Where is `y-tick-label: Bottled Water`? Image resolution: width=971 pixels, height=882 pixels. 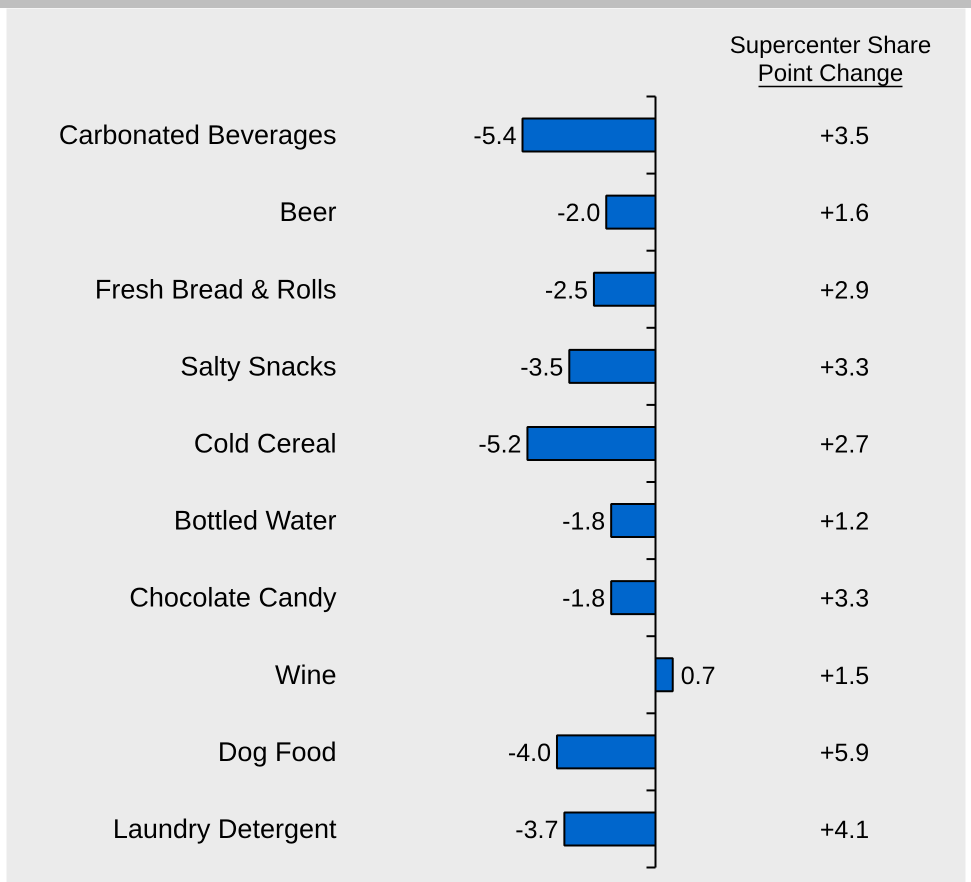
y-tick-label: Bottled Water is located at coordinates (255, 521).